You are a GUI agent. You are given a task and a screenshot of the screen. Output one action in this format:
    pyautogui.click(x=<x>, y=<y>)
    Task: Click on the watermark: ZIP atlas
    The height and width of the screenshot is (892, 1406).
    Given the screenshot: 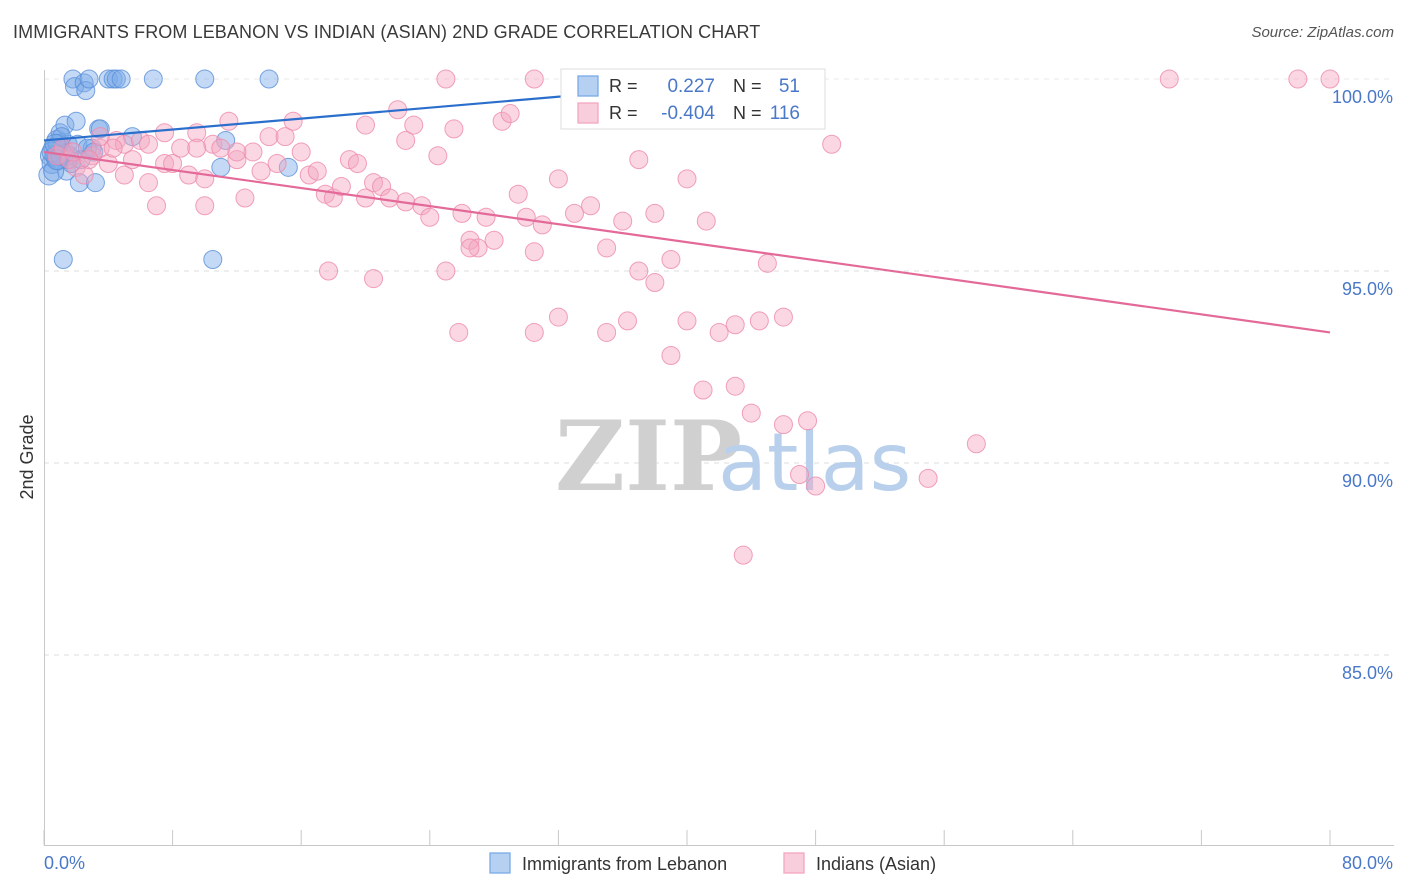 What is the action you would take?
    pyautogui.click(x=733, y=456)
    